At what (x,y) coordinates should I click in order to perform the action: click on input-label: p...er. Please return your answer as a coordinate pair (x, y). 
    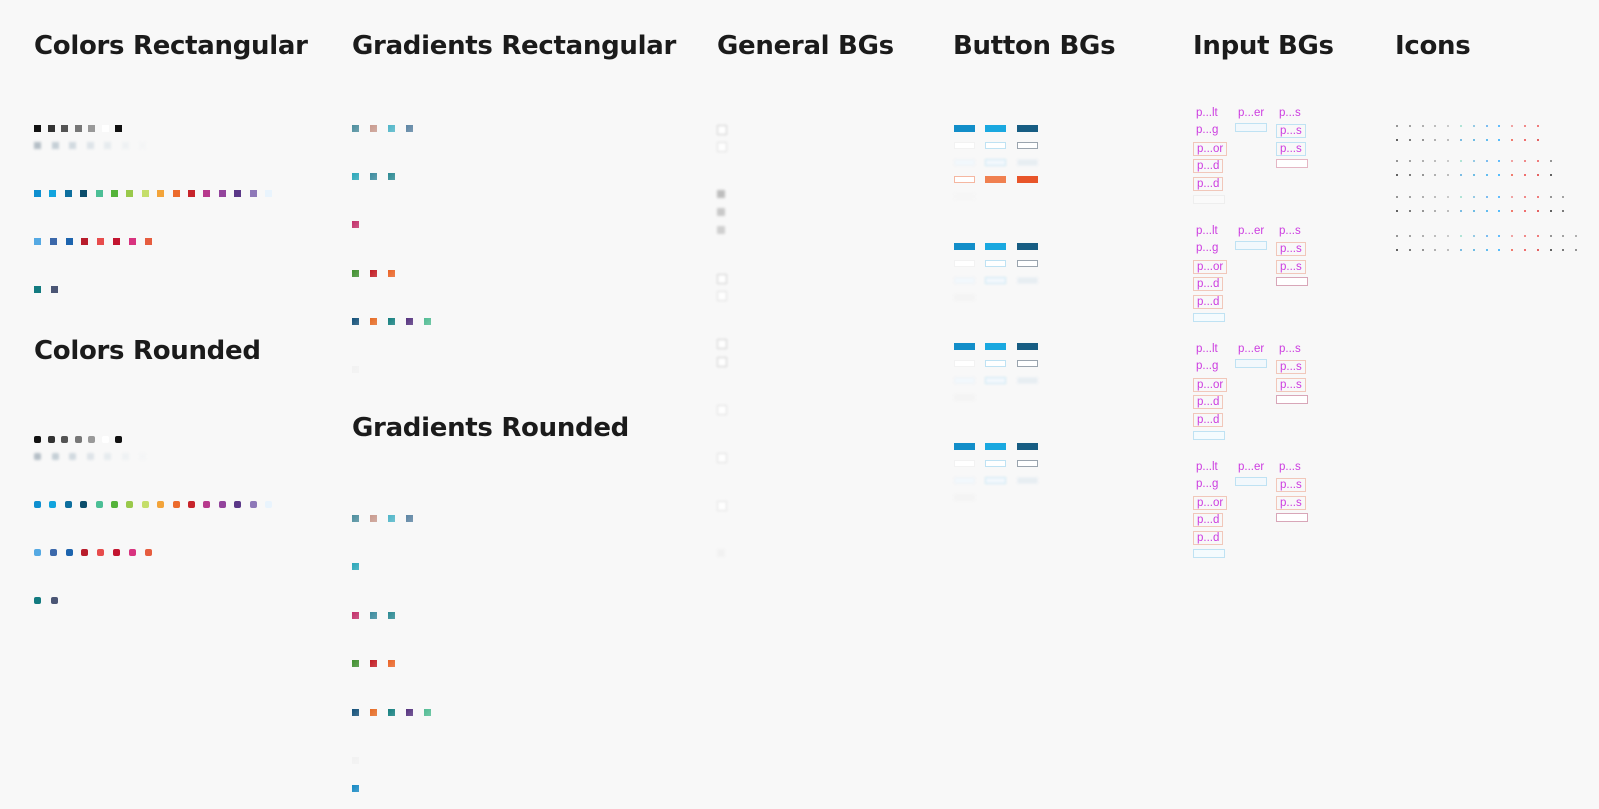
    Looking at the image, I should click on (1251, 113).